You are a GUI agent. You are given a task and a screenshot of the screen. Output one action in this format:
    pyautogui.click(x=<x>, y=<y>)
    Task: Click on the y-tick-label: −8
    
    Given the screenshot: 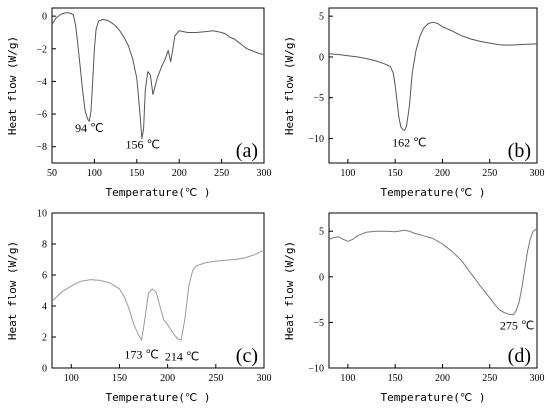 What is the action you would take?
    pyautogui.click(x=41, y=147)
    